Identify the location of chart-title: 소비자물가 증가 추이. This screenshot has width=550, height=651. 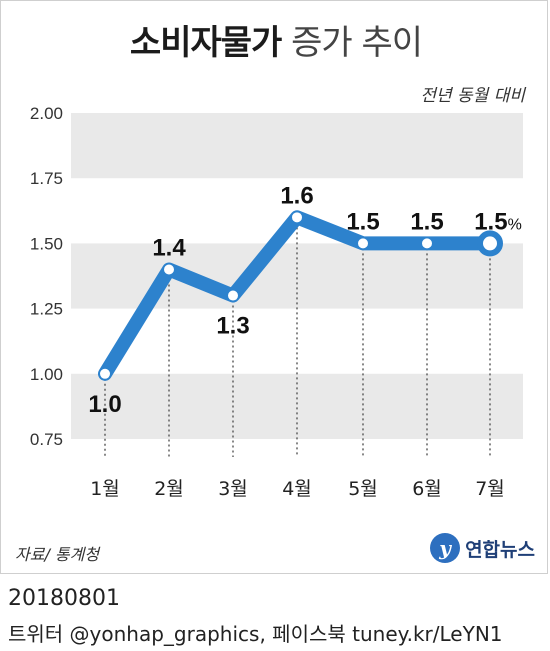
(275, 39).